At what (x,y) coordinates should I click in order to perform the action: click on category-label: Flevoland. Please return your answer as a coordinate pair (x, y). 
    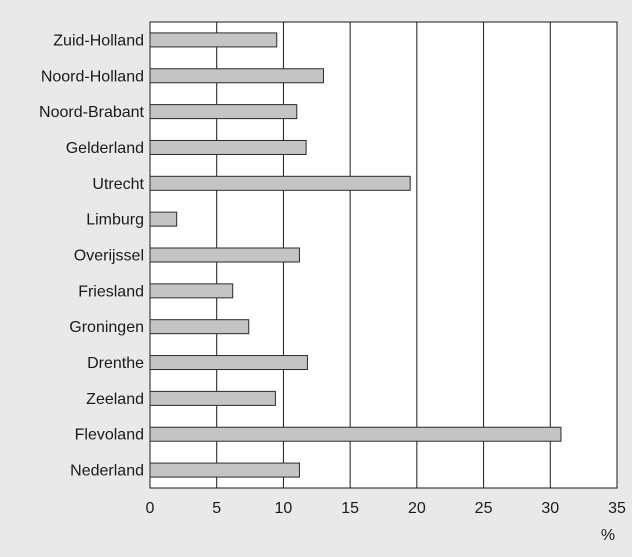
    Looking at the image, I should click on (109, 435).